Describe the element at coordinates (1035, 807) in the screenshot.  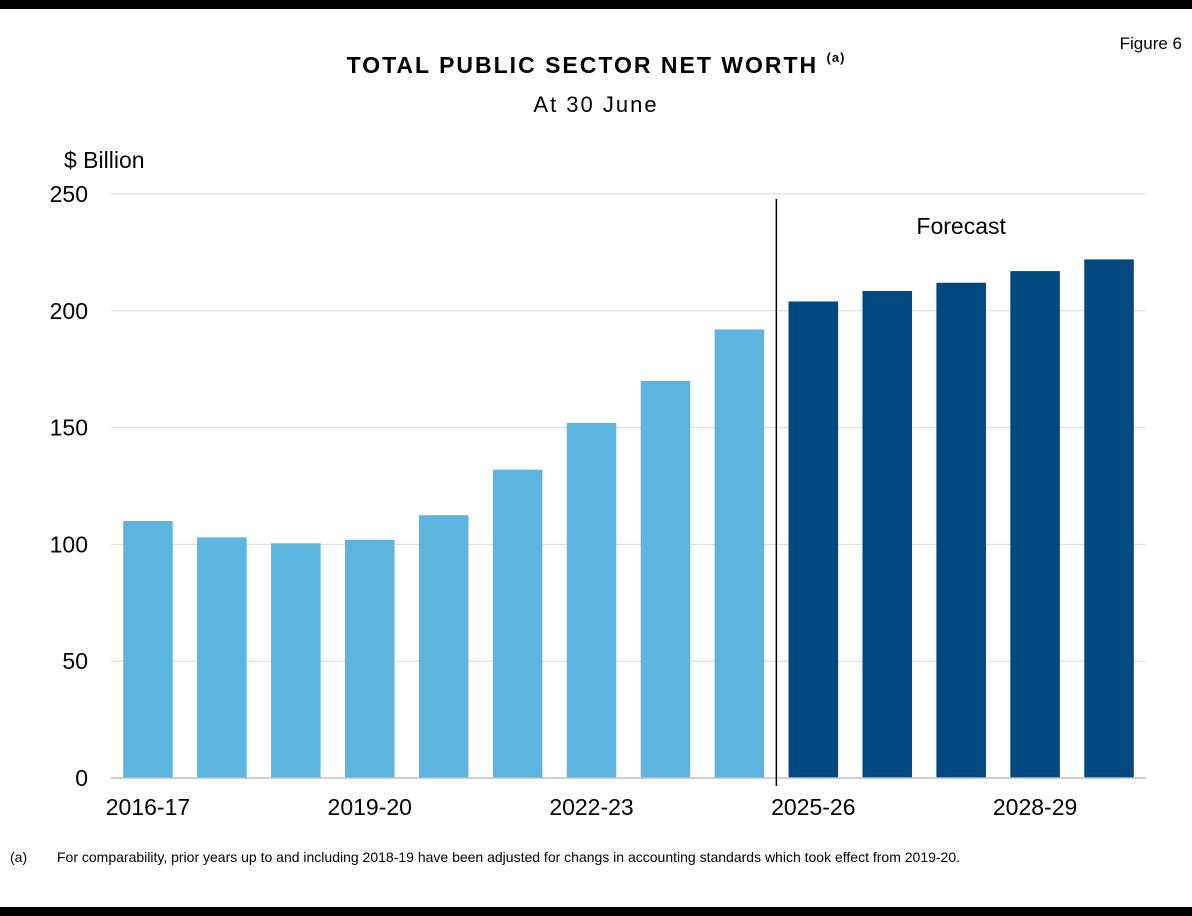
I see `x-tick-label: 2028-29` at that location.